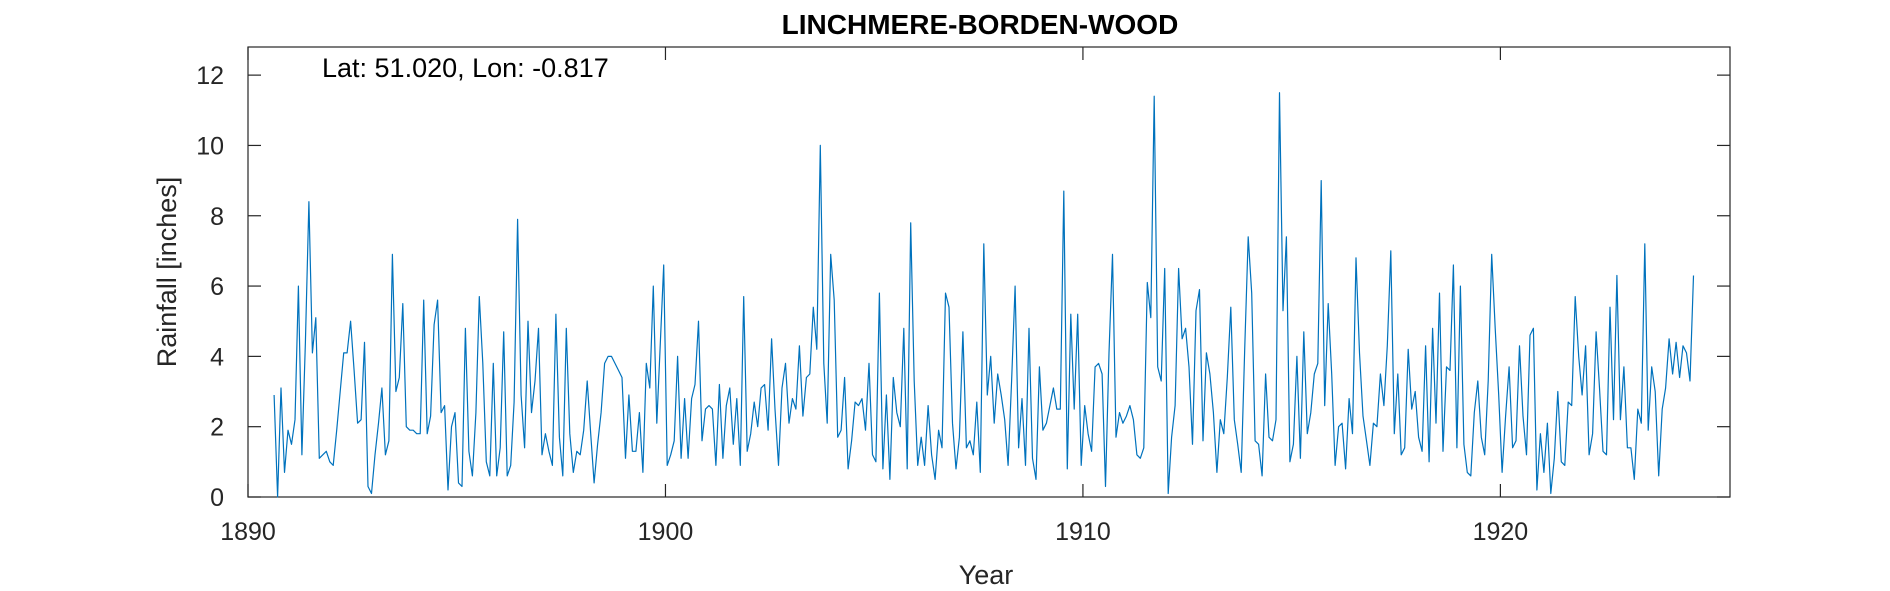  I want to click on y-tick-label: 10, so click(210, 146).